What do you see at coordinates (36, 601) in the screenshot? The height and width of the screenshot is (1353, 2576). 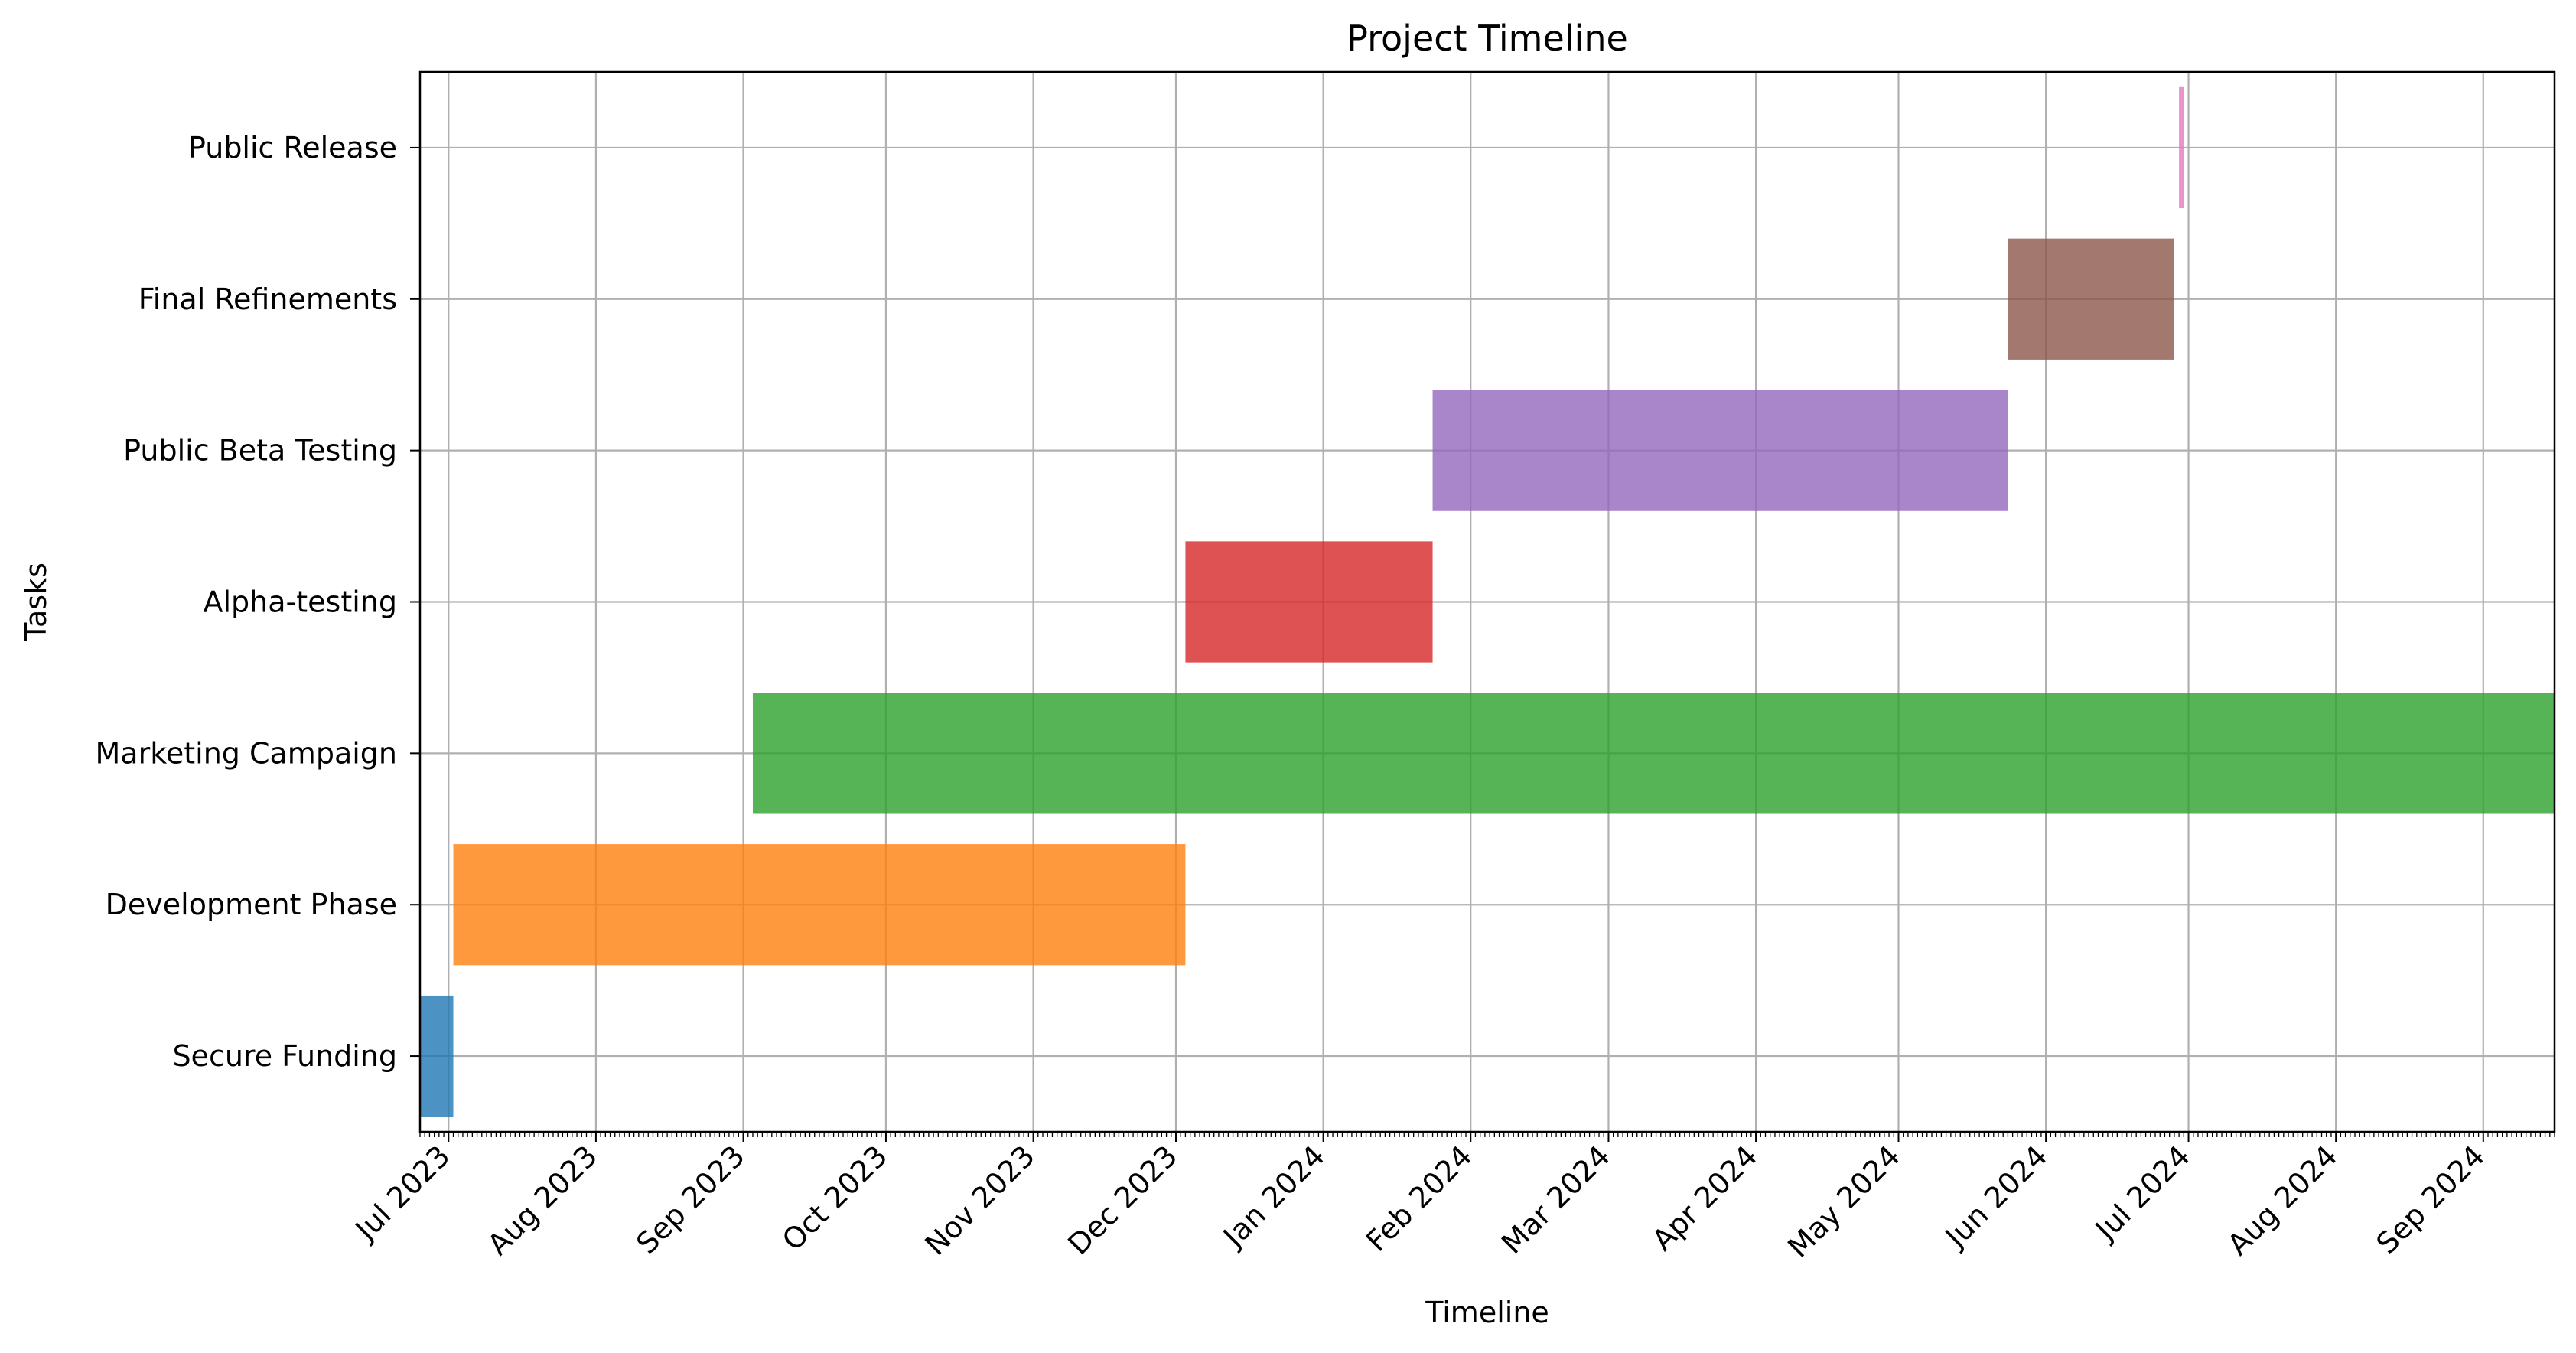 I see `y-axis-label: Tasks` at bounding box center [36, 601].